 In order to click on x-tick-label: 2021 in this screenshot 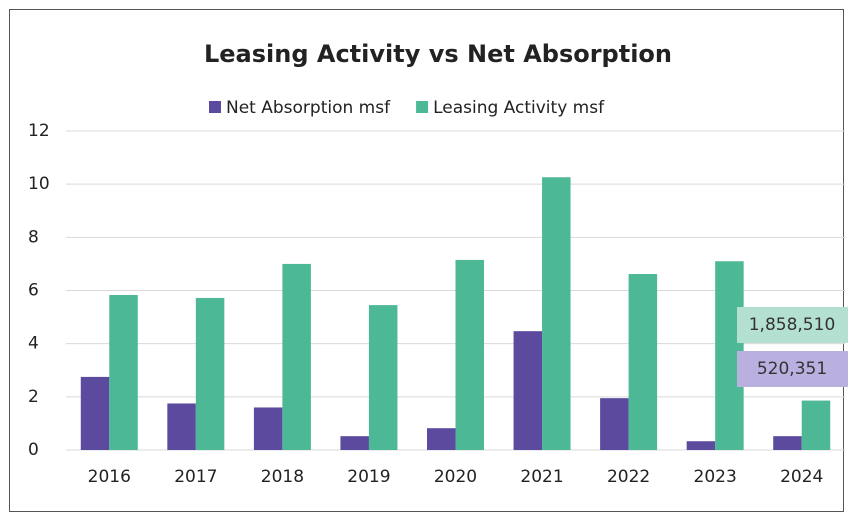, I will do `click(541, 477)`.